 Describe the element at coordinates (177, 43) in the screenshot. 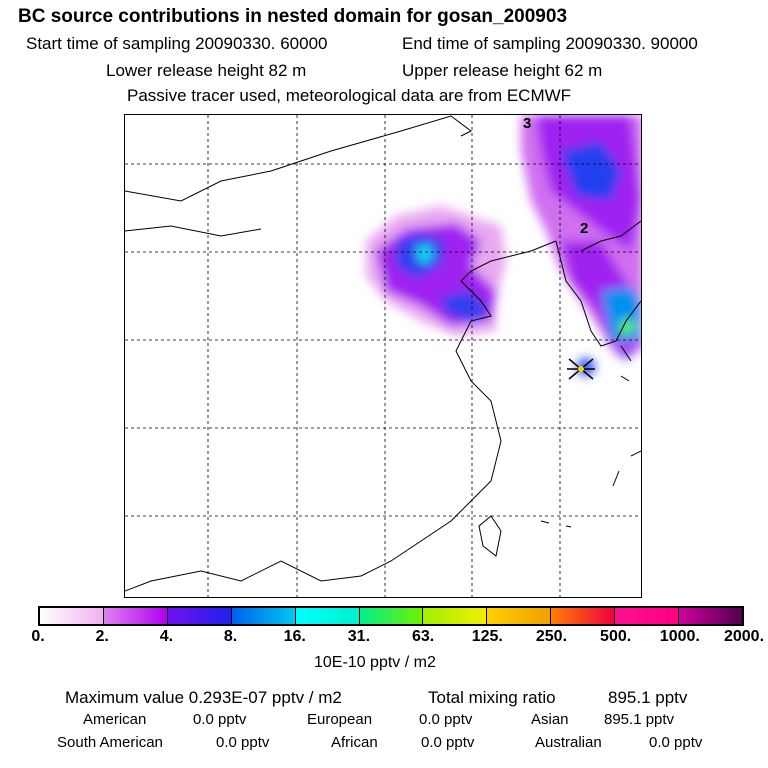

I see `start-time: Start time of sampling 20090330. 60000` at that location.